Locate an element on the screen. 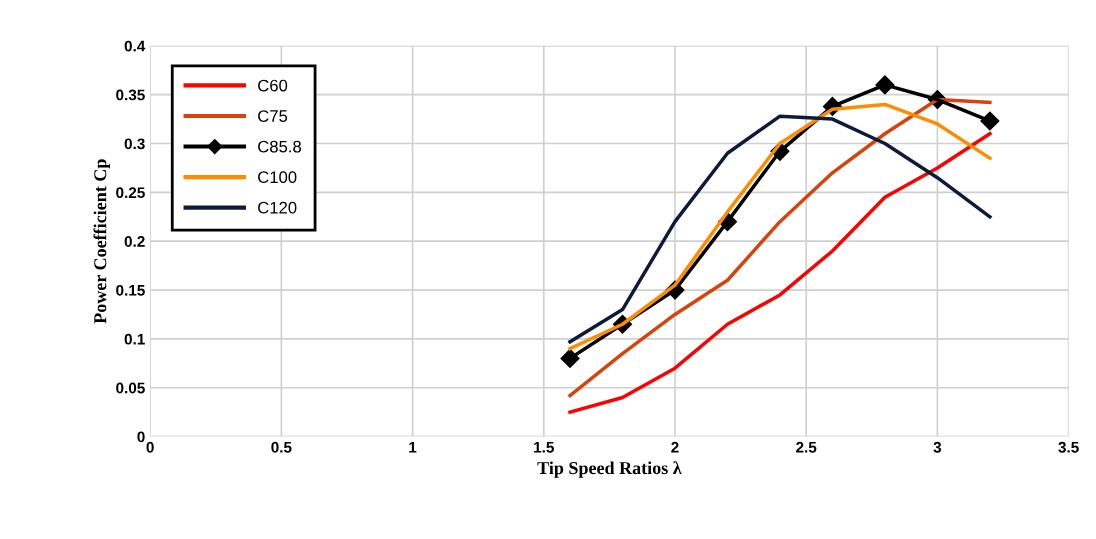 This screenshot has height=539, width=1096. y-tick-label: 0.25 is located at coordinates (130, 193).